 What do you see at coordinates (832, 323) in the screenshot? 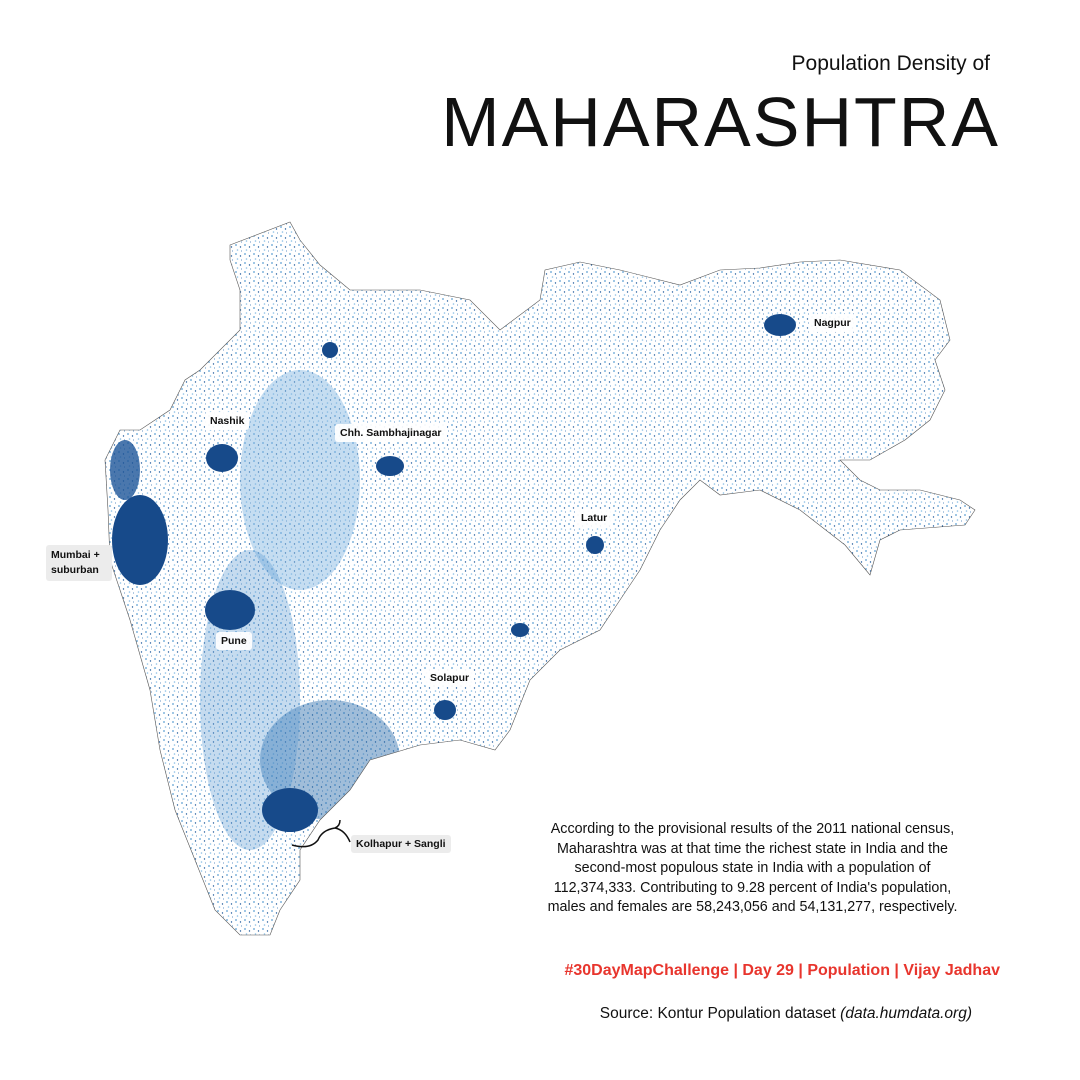
I see `city-label: Nagpur` at bounding box center [832, 323].